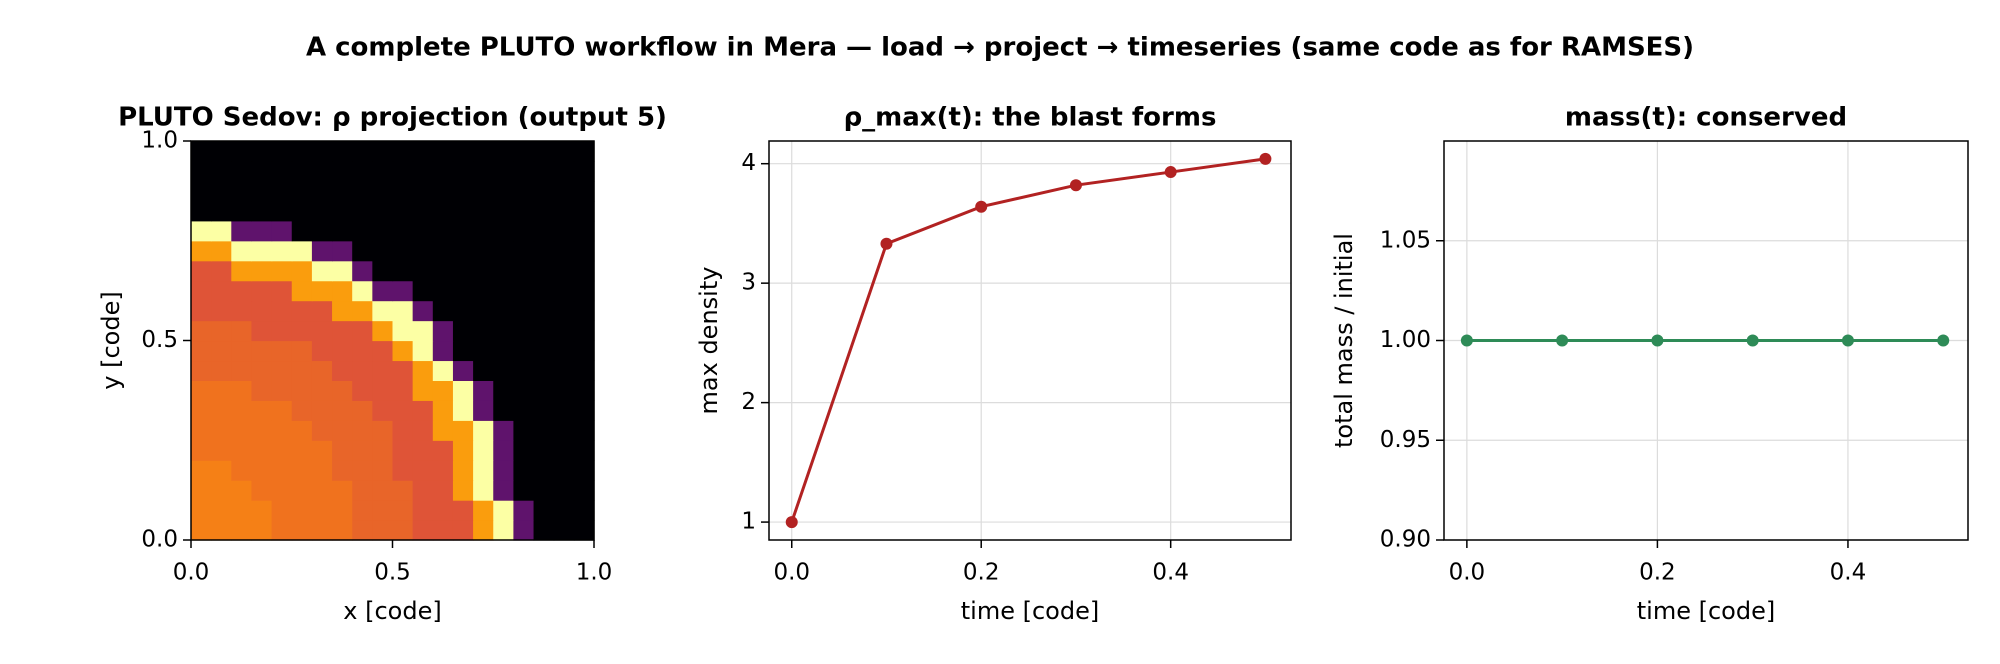  I want to click on axes-frame, so click(392, 340).